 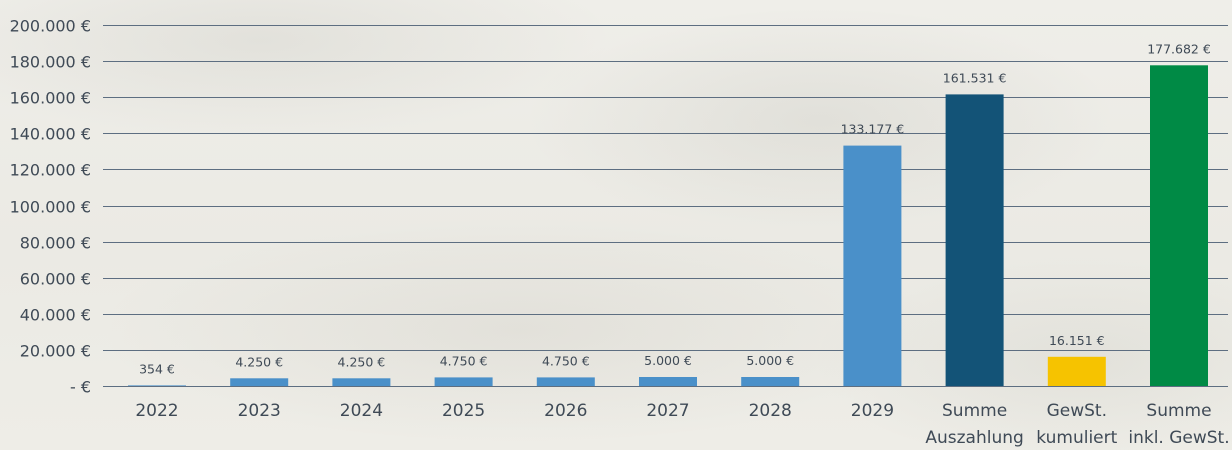 What do you see at coordinates (1077, 340) in the screenshot?
I see `data-label: 16.151 €` at bounding box center [1077, 340].